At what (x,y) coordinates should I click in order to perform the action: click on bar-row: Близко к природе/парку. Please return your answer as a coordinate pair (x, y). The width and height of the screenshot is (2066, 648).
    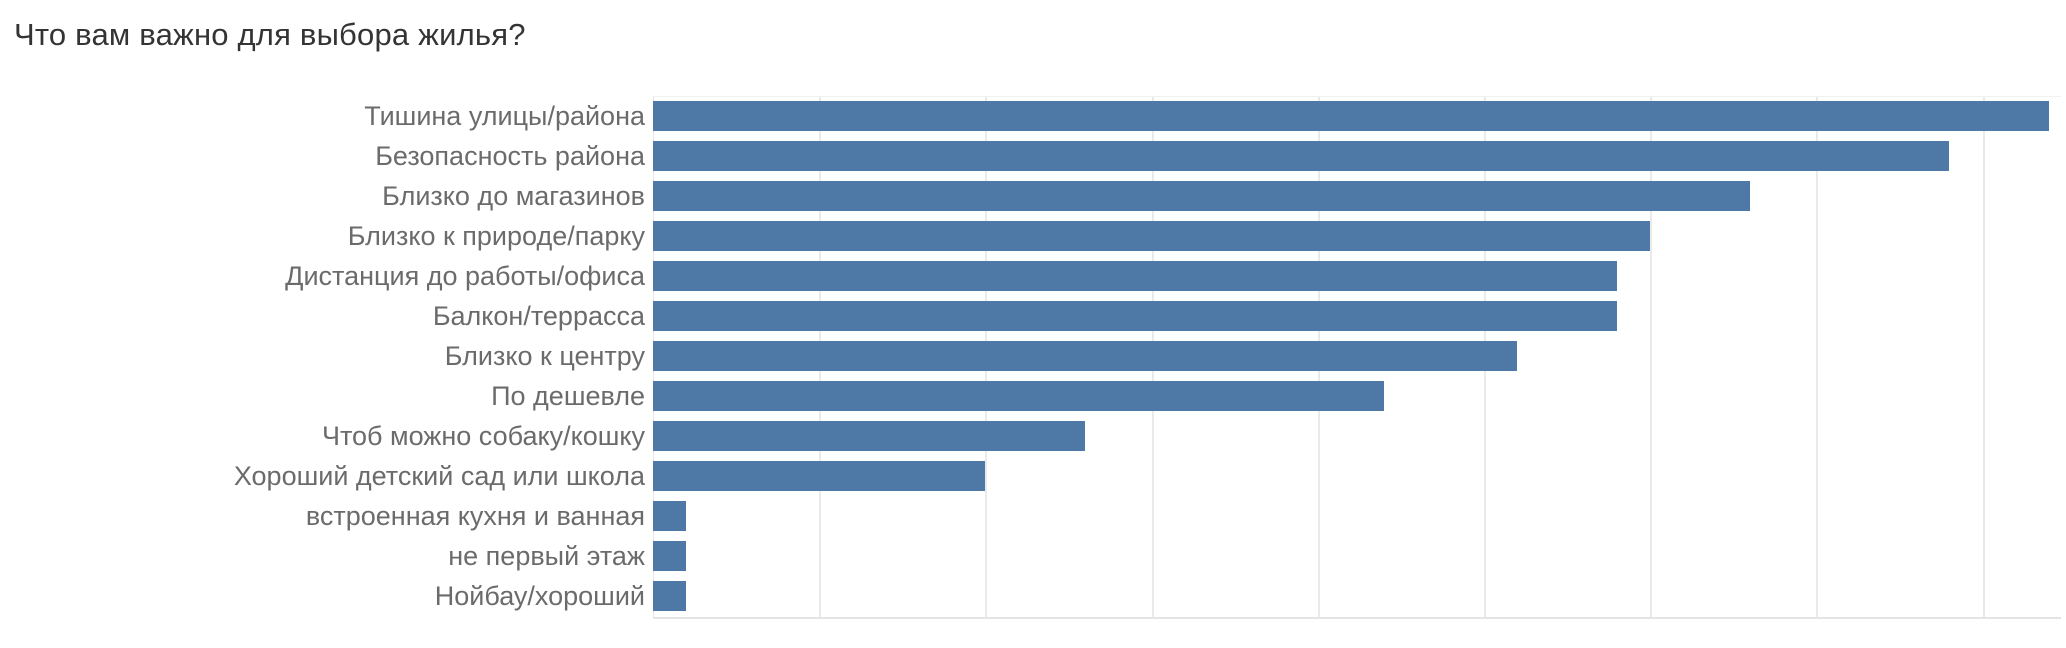
    Looking at the image, I should click on (1033, 236).